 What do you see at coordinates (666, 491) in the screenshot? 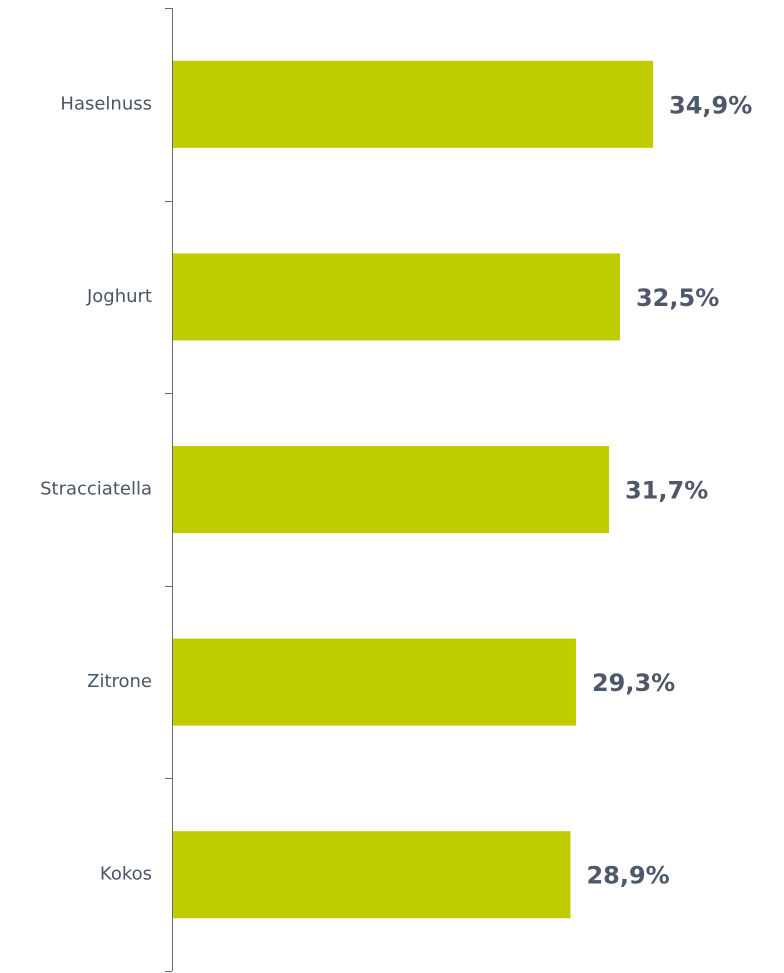
I see `value-label: 31,7%` at bounding box center [666, 491].